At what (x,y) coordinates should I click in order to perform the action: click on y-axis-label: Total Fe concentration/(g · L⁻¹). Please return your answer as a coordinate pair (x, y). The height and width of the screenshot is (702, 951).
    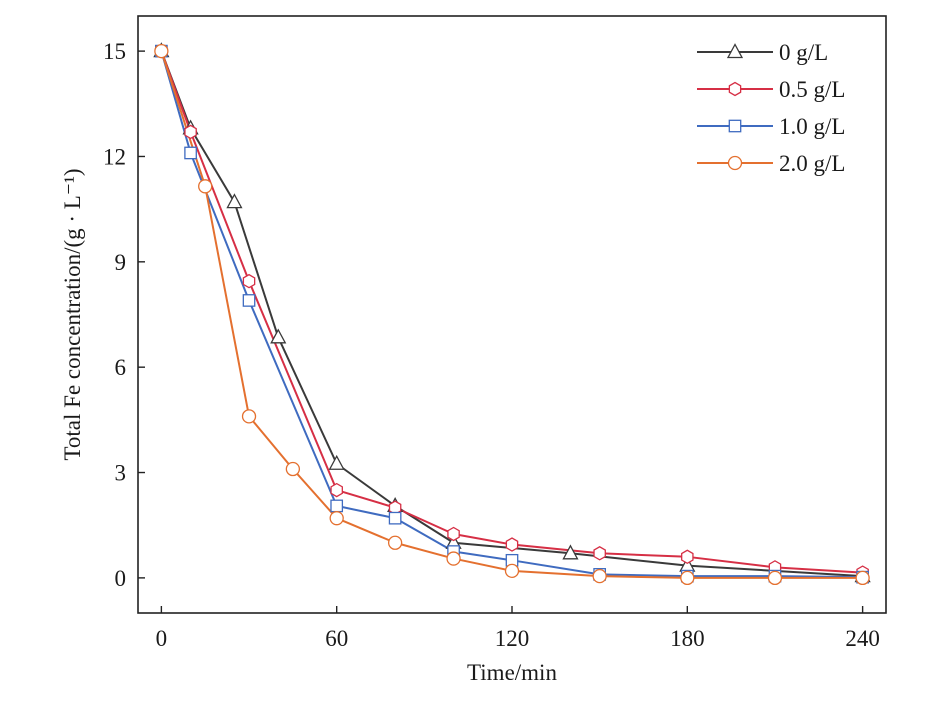
    Looking at the image, I should click on (72, 314).